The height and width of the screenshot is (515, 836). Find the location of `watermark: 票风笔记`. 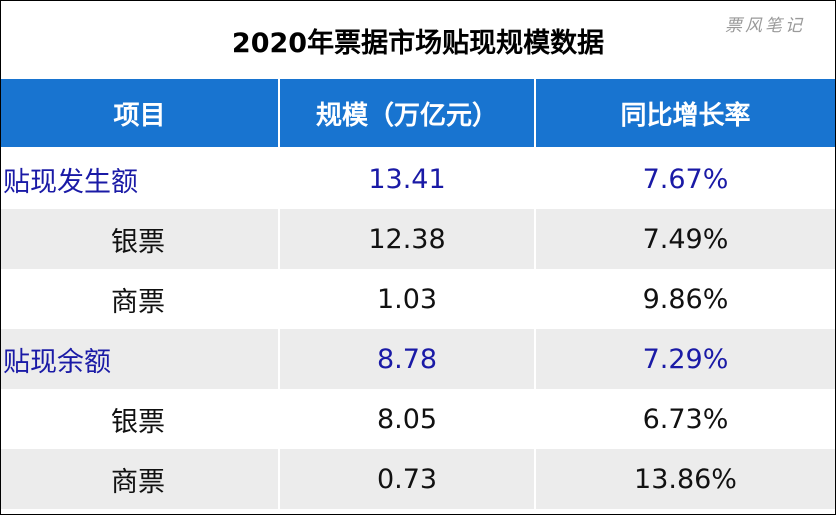

watermark: 票风笔记 is located at coordinates (765, 26).